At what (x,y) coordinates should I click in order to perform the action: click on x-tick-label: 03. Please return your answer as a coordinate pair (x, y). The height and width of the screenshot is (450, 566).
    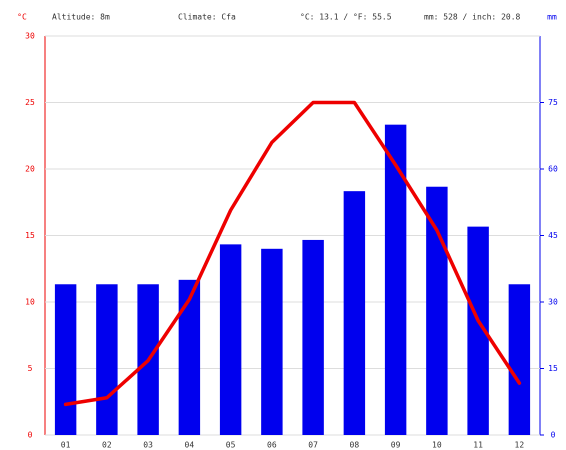
    Looking at the image, I should click on (148, 445).